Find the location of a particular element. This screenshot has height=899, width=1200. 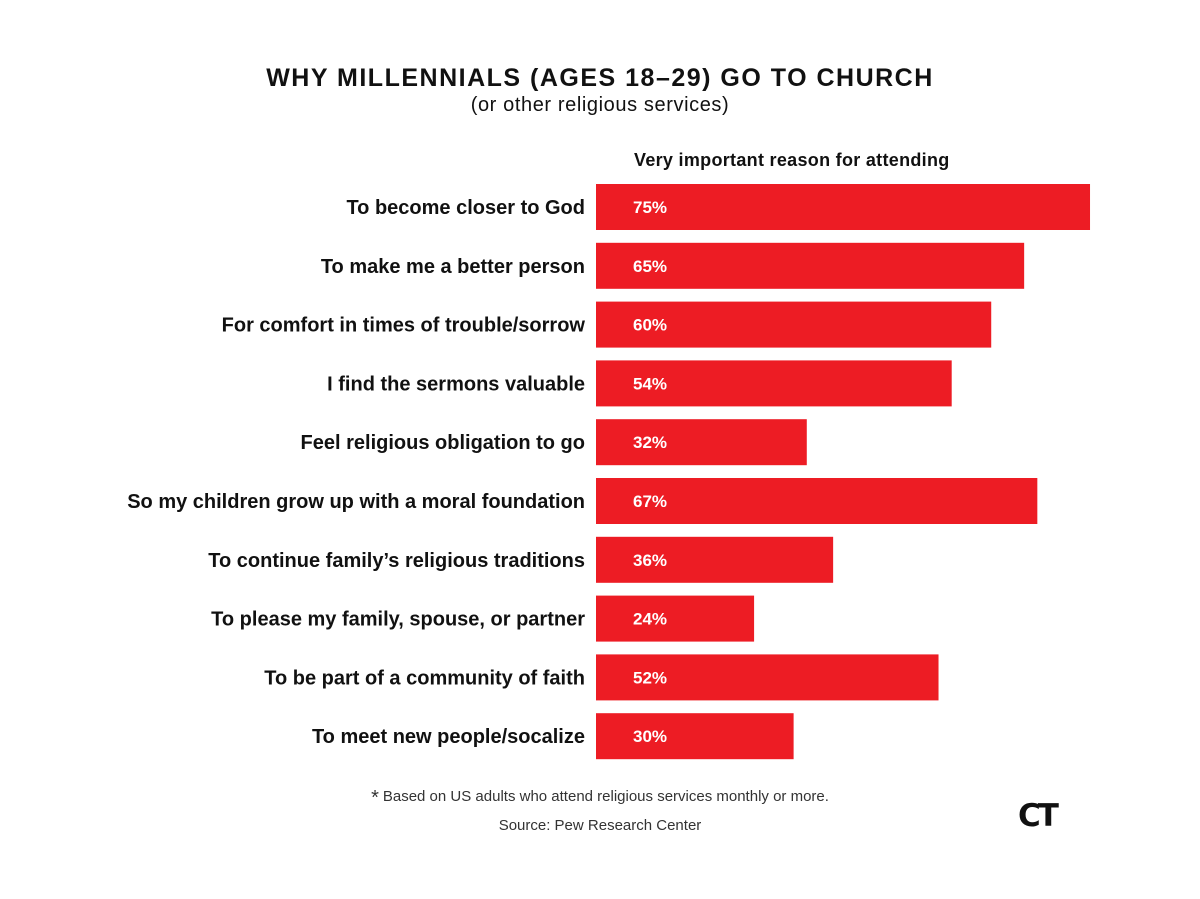

category-label: Feel religious obligation to go is located at coordinates (443, 443).